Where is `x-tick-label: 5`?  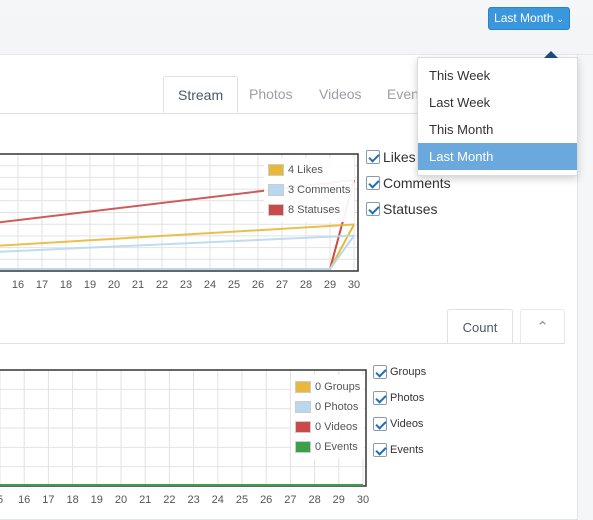
x-tick-label: 5 is located at coordinates (1, 500).